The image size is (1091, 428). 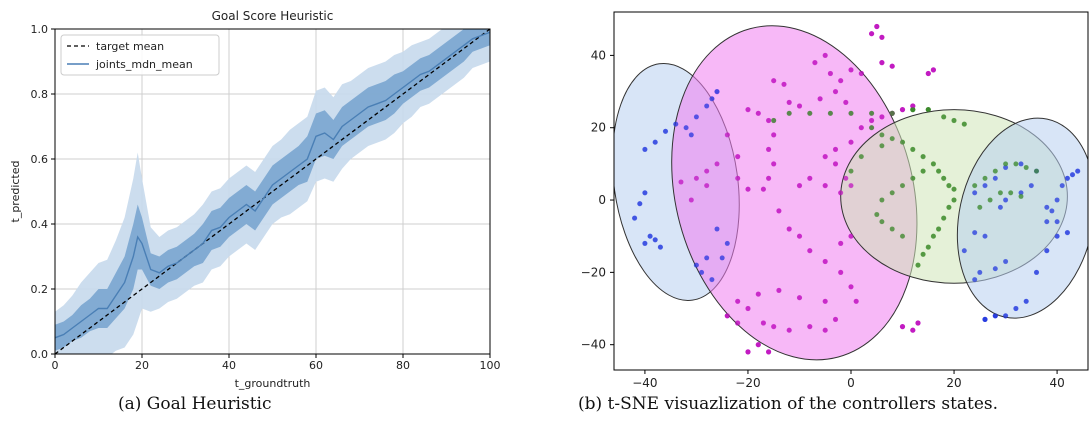 I want to click on x-tick-label: −20, so click(x=747, y=383).